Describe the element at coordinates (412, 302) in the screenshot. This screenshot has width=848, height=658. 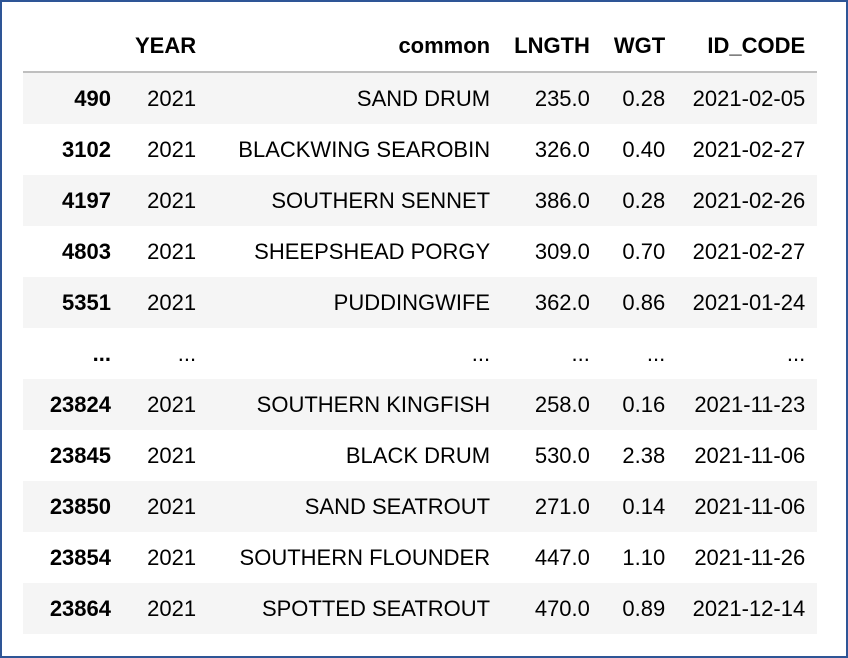
I see `common-name-cell: PUDDINGWIFE` at that location.